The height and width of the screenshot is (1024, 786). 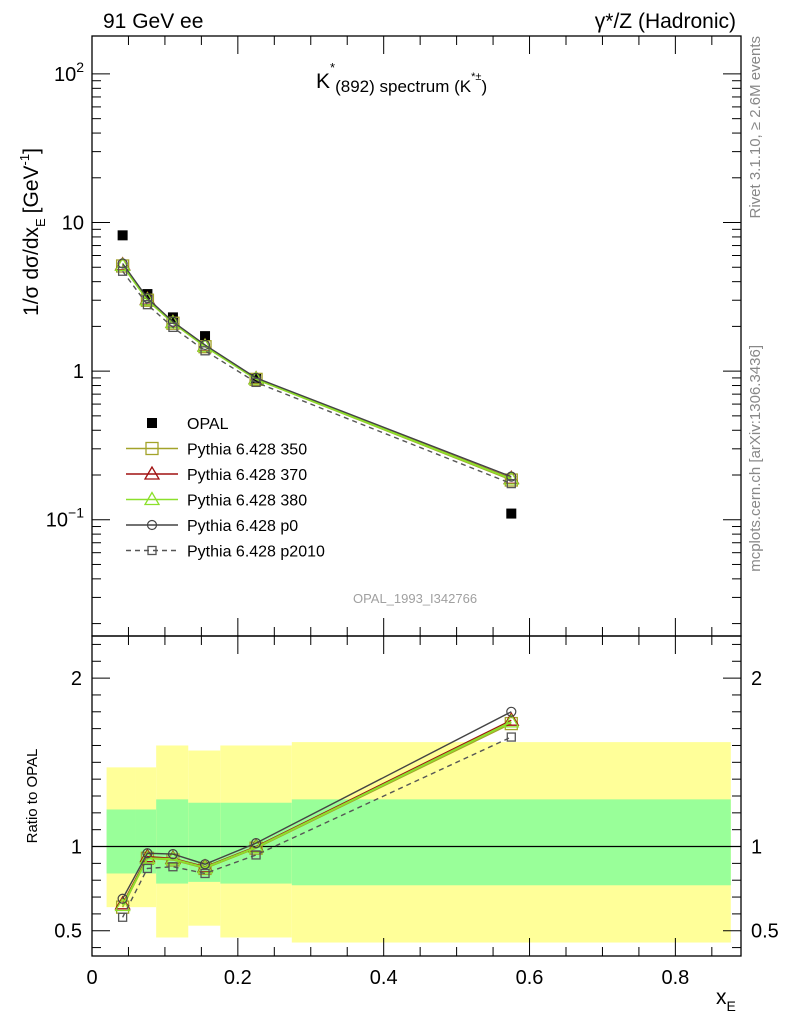 What do you see at coordinates (152, 448) in the screenshot?
I see `legend-marker-p350` at bounding box center [152, 448].